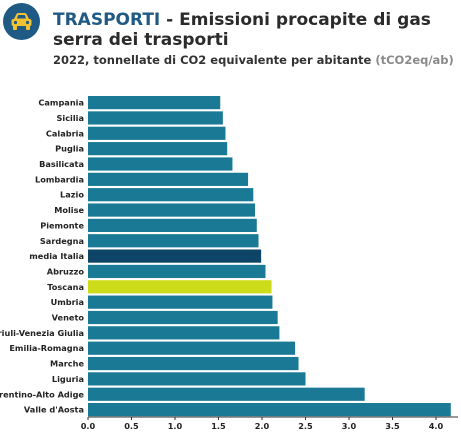 The height and width of the screenshot is (437, 461). Describe the element at coordinates (155, 118) in the screenshot. I see `bar-sicilia` at that location.